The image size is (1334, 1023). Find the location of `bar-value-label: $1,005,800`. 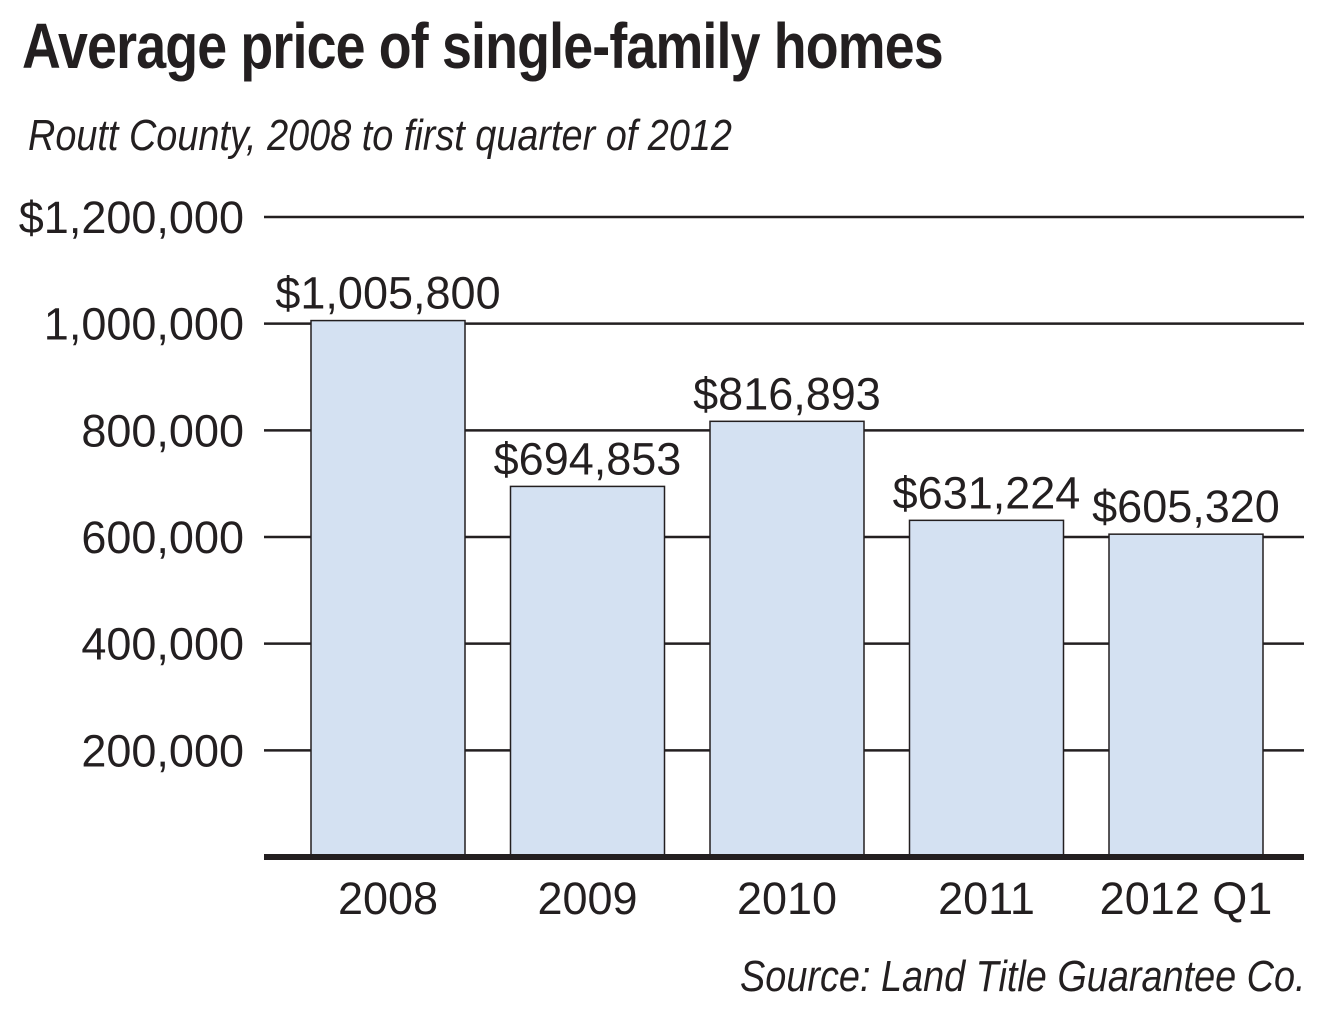

bar-value-label: $1,005,800 is located at coordinates (387, 293).